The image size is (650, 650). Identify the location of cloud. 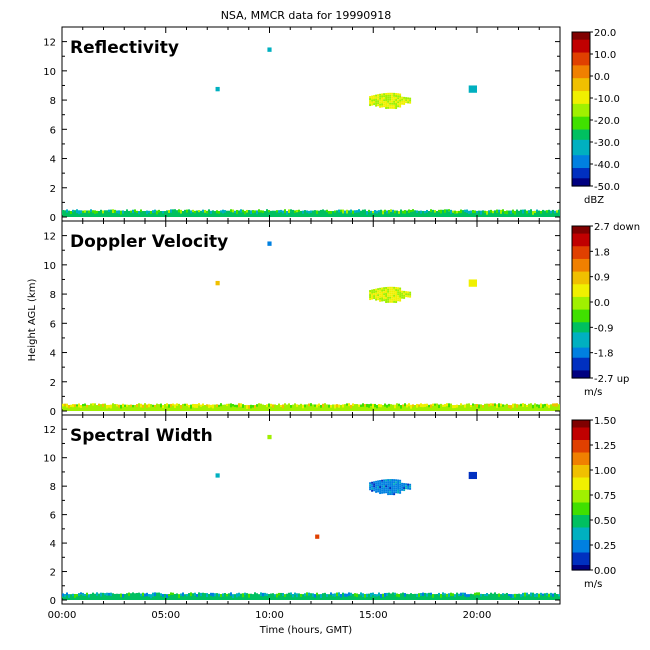
(390, 295).